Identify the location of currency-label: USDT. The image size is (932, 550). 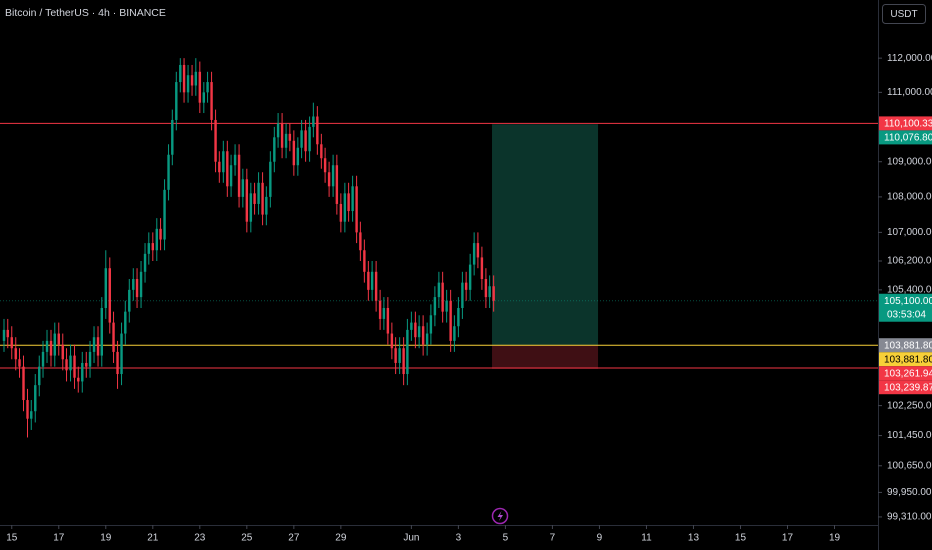
(903, 14).